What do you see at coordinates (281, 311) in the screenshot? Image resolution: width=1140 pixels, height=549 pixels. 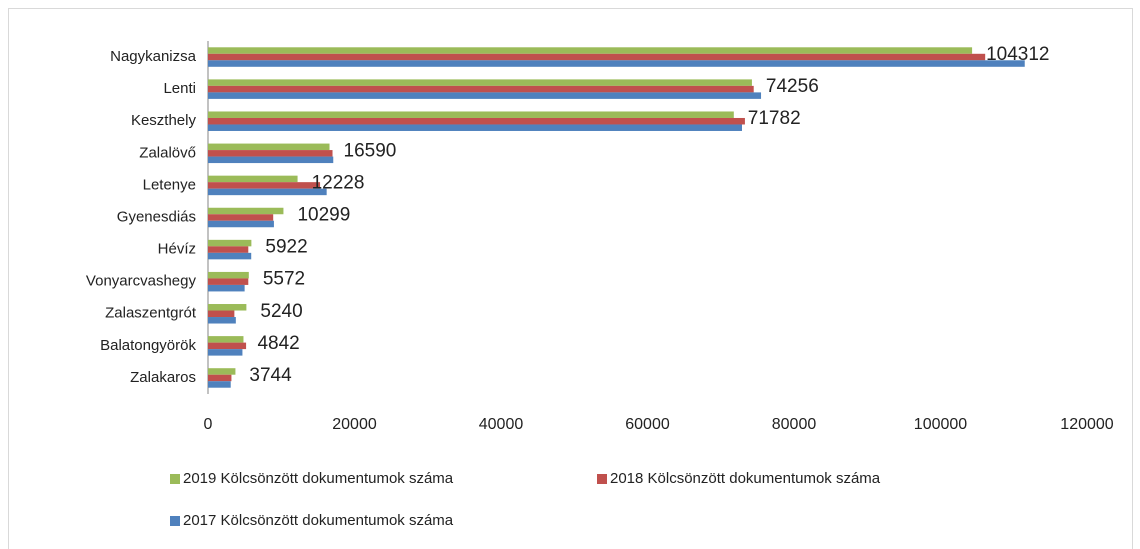 I see `data-label: 5240` at bounding box center [281, 311].